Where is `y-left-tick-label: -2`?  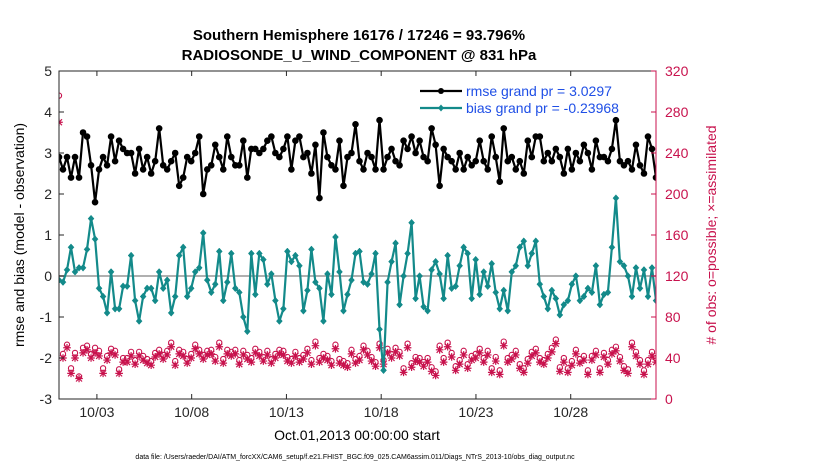
y-left-tick-label: -2 is located at coordinates (46, 358).